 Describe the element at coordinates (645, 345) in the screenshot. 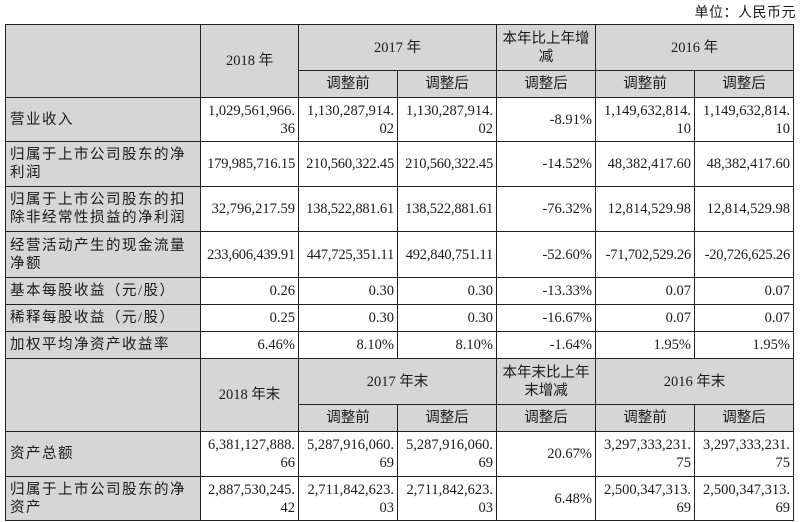

I see `value-2016-before: 1.95%` at that location.